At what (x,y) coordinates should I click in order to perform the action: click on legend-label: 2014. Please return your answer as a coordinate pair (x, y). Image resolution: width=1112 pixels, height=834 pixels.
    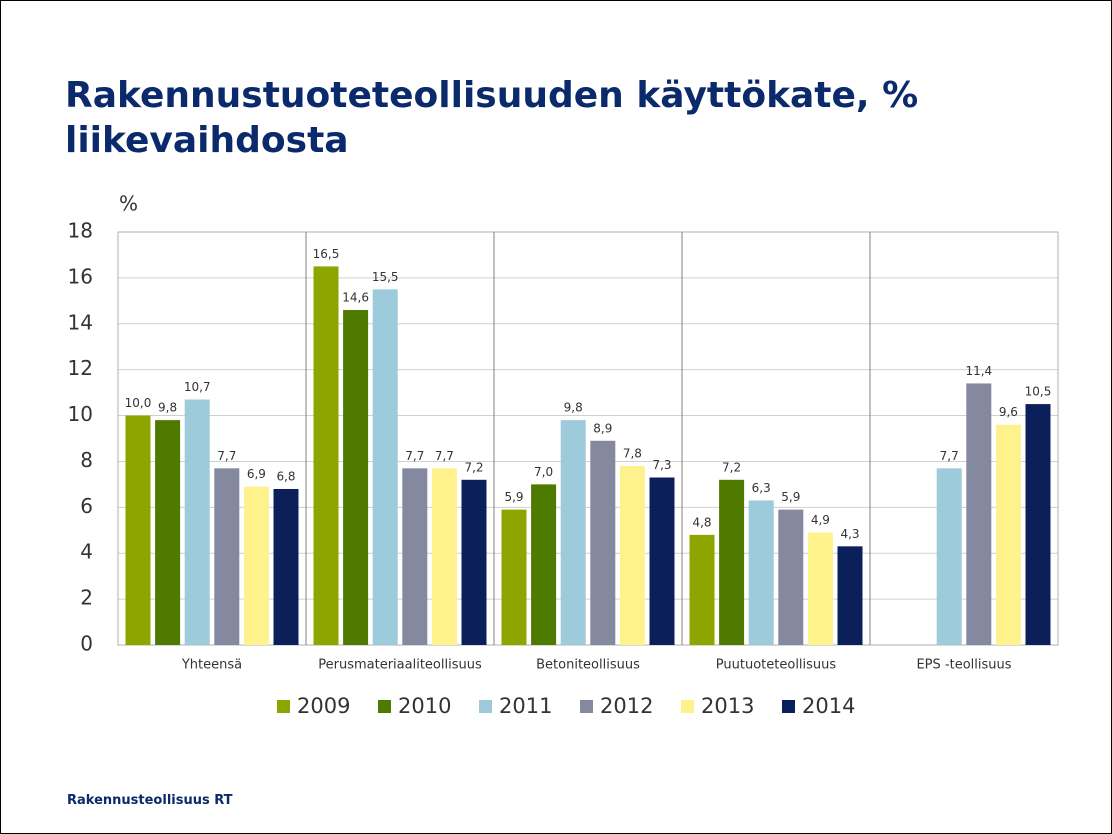
    Looking at the image, I should click on (828, 706).